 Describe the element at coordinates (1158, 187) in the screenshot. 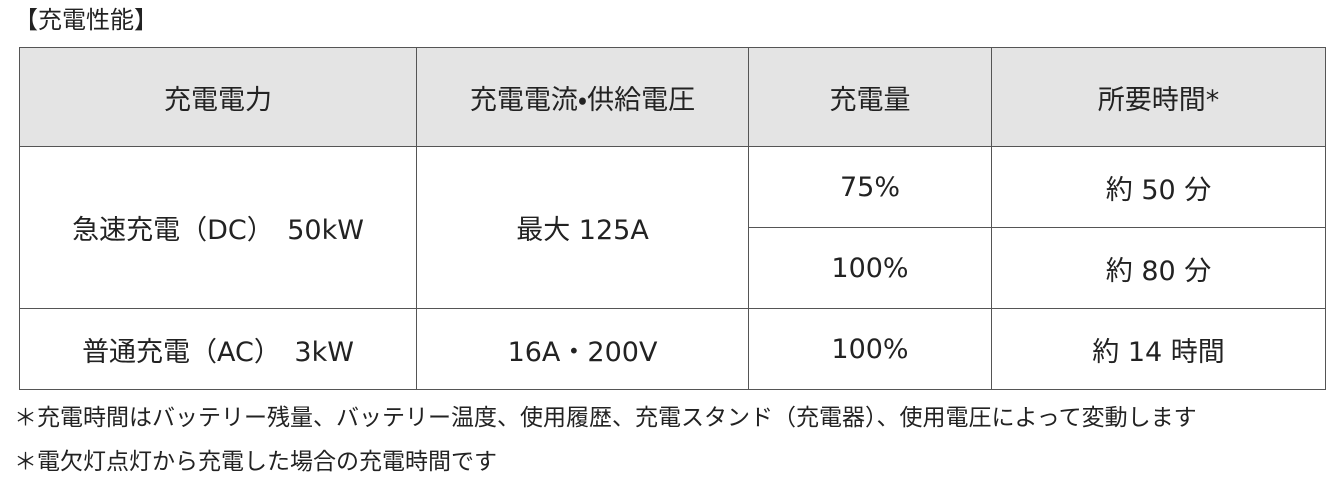

I see `table-cell: 約 50 分` at that location.